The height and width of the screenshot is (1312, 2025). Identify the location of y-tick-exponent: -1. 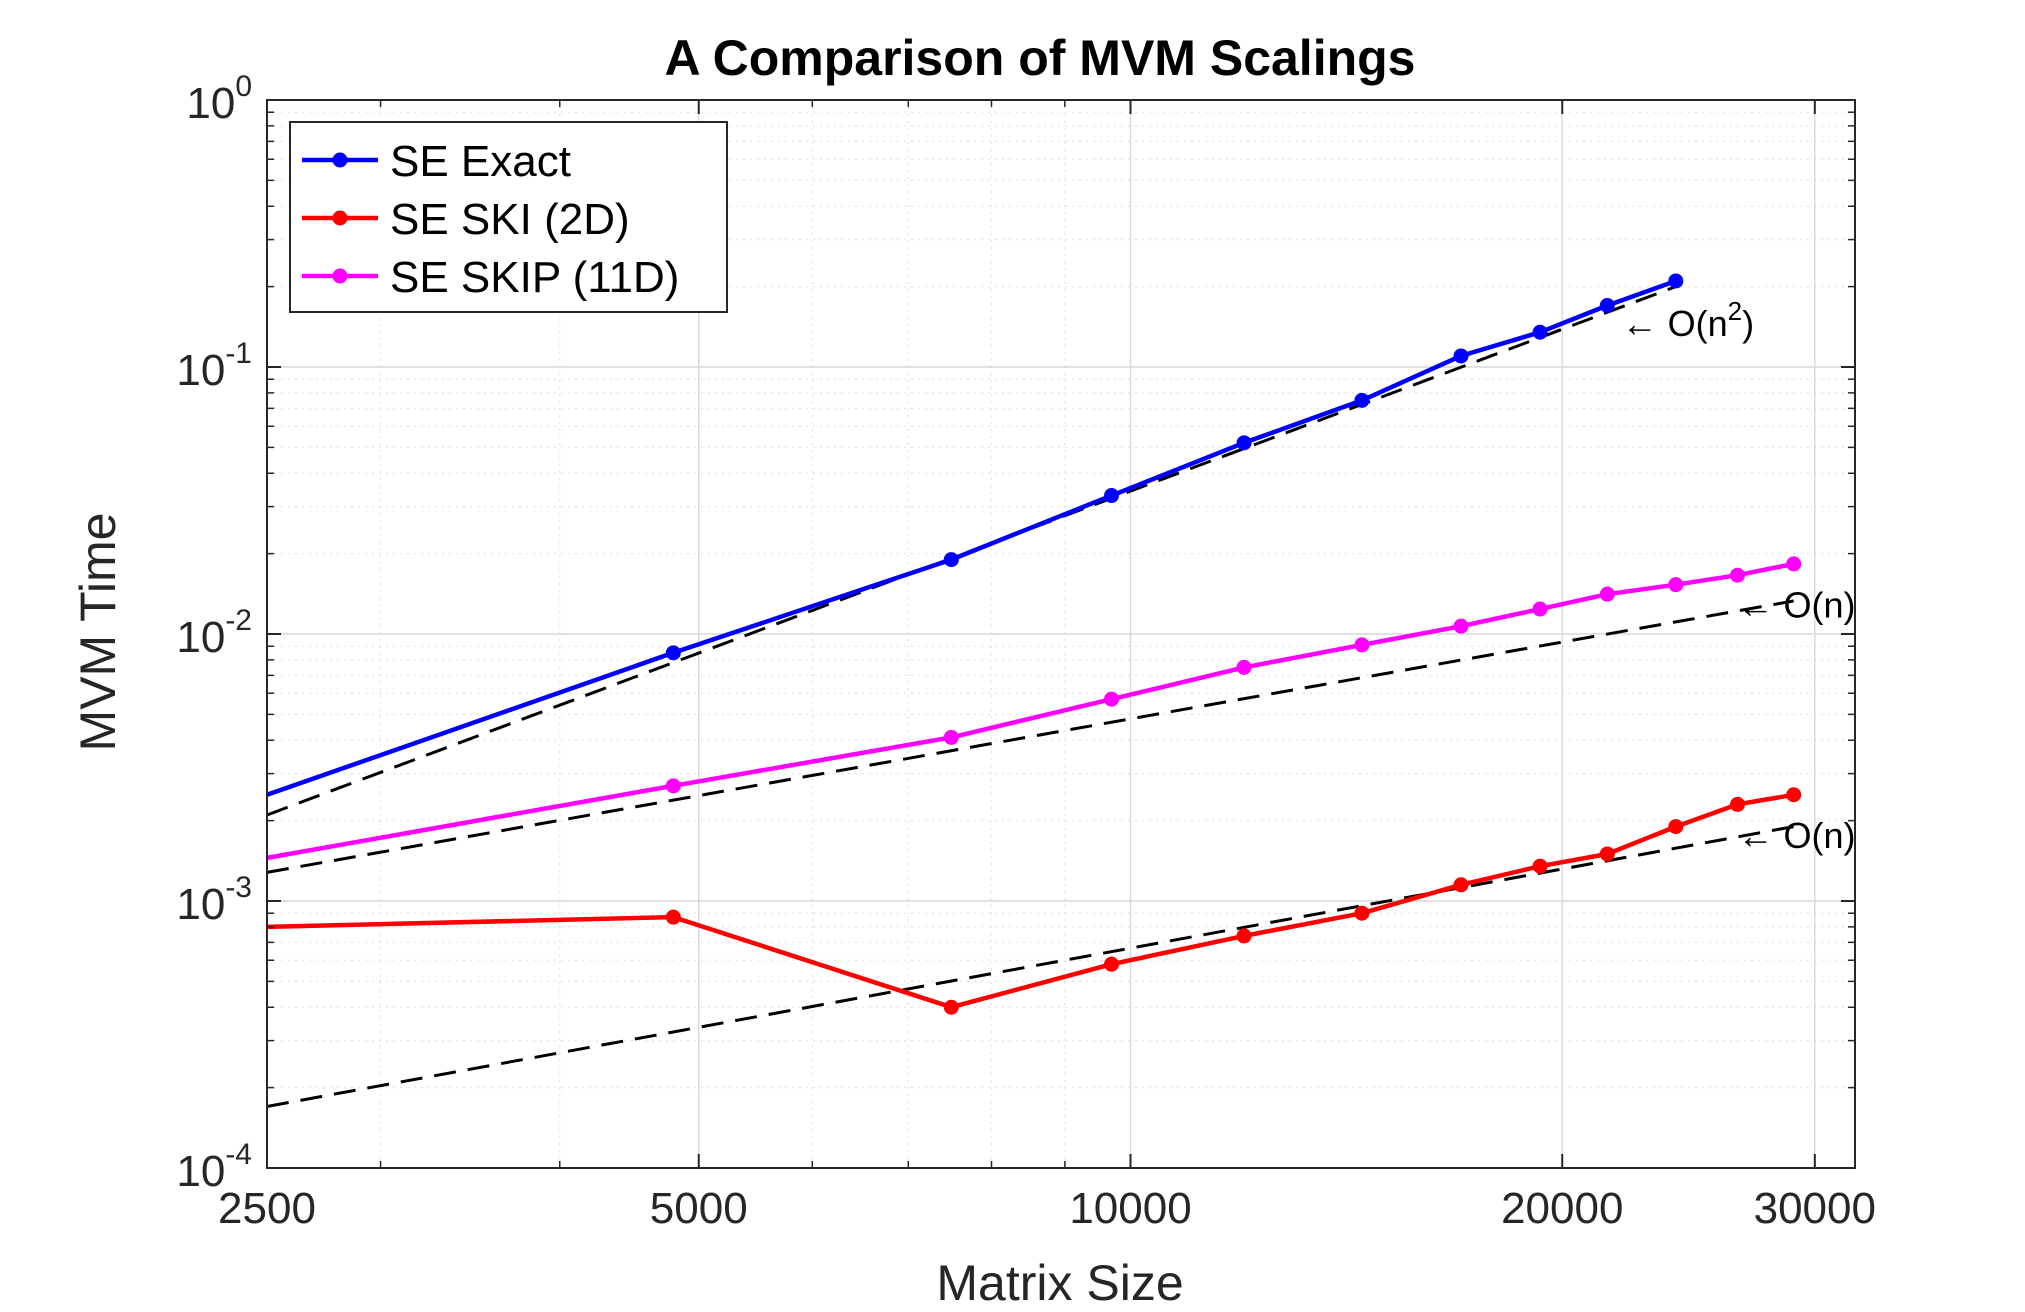
(238, 353).